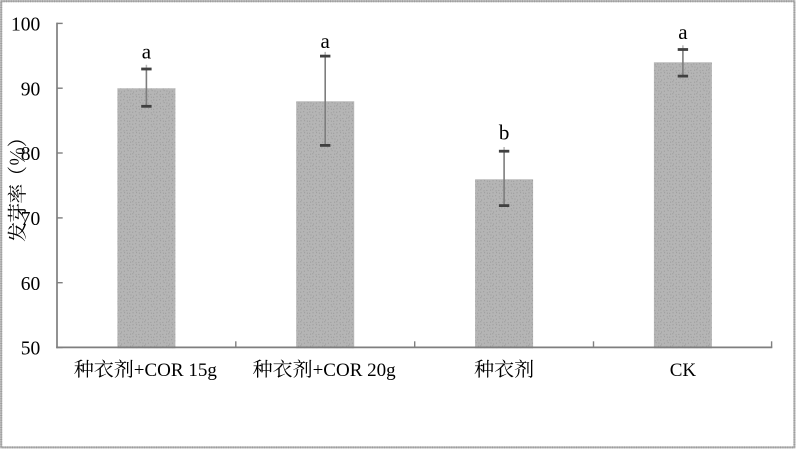 This screenshot has width=796, height=454. Describe the element at coordinates (683, 370) in the screenshot. I see `svg-text: CK` at that location.